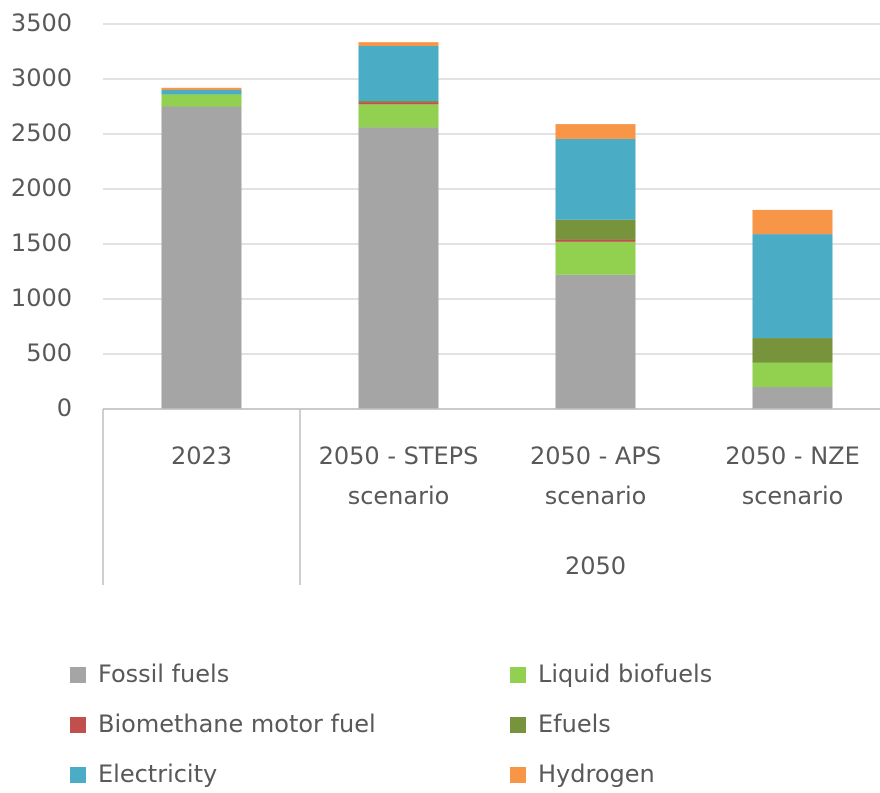 This screenshot has height=793, width=880. I want to click on y-tick-label: 2500, so click(41, 133).